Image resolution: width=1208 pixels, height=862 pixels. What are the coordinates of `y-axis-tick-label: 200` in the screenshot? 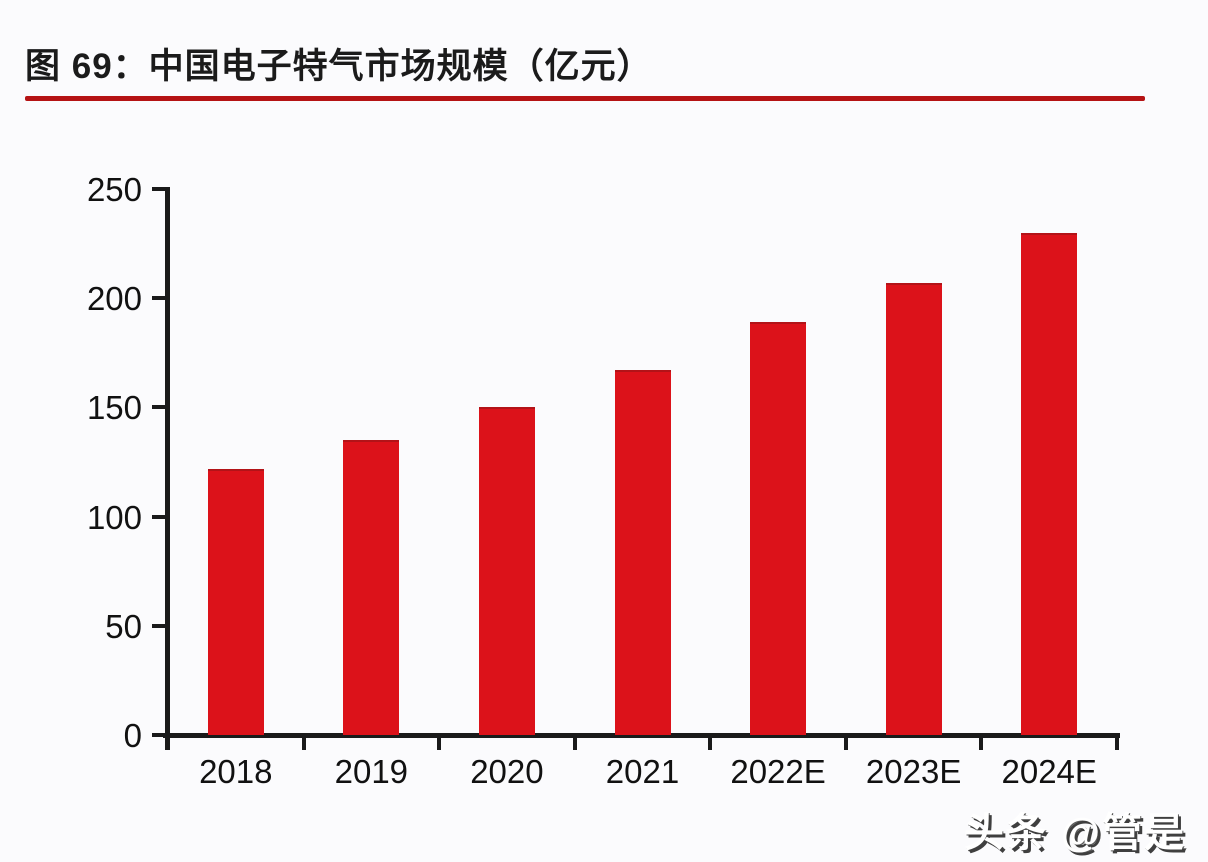 It's located at (114, 299).